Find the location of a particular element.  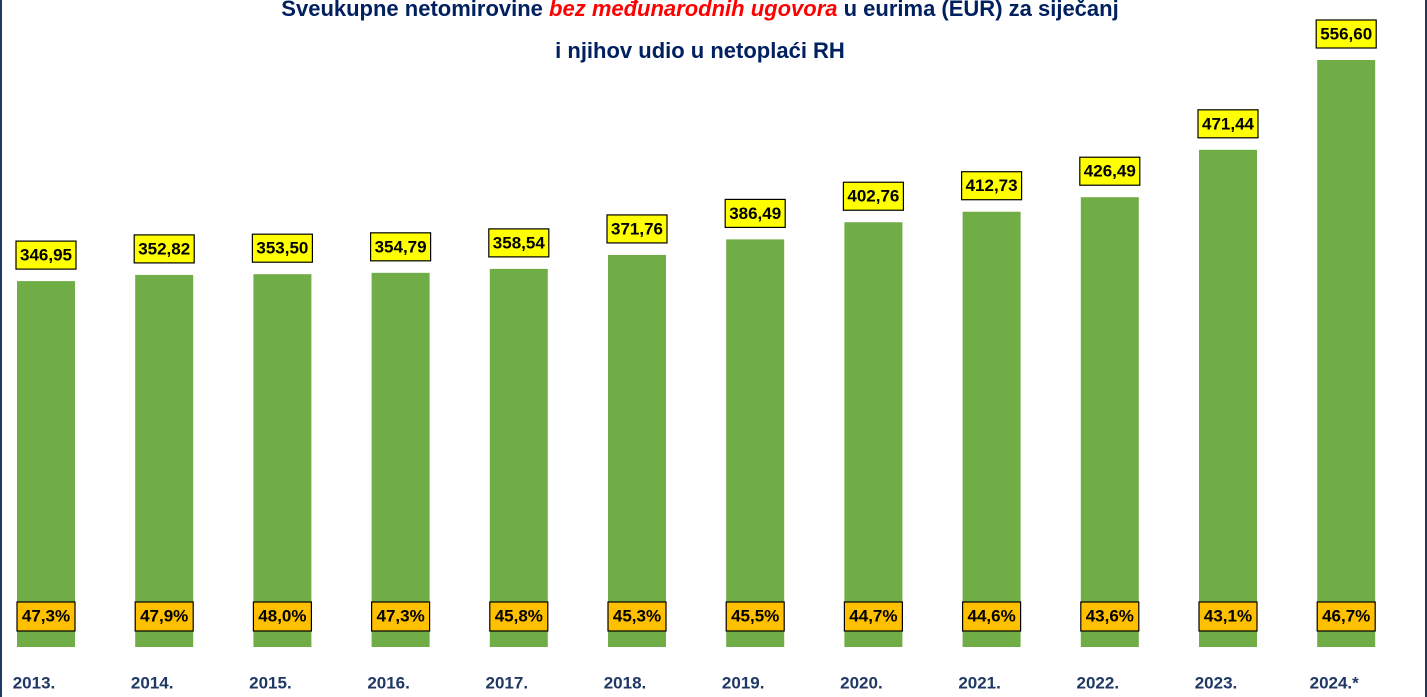

chart-subtitle: i njihov udio u netoplaći RH is located at coordinates (700, 50).